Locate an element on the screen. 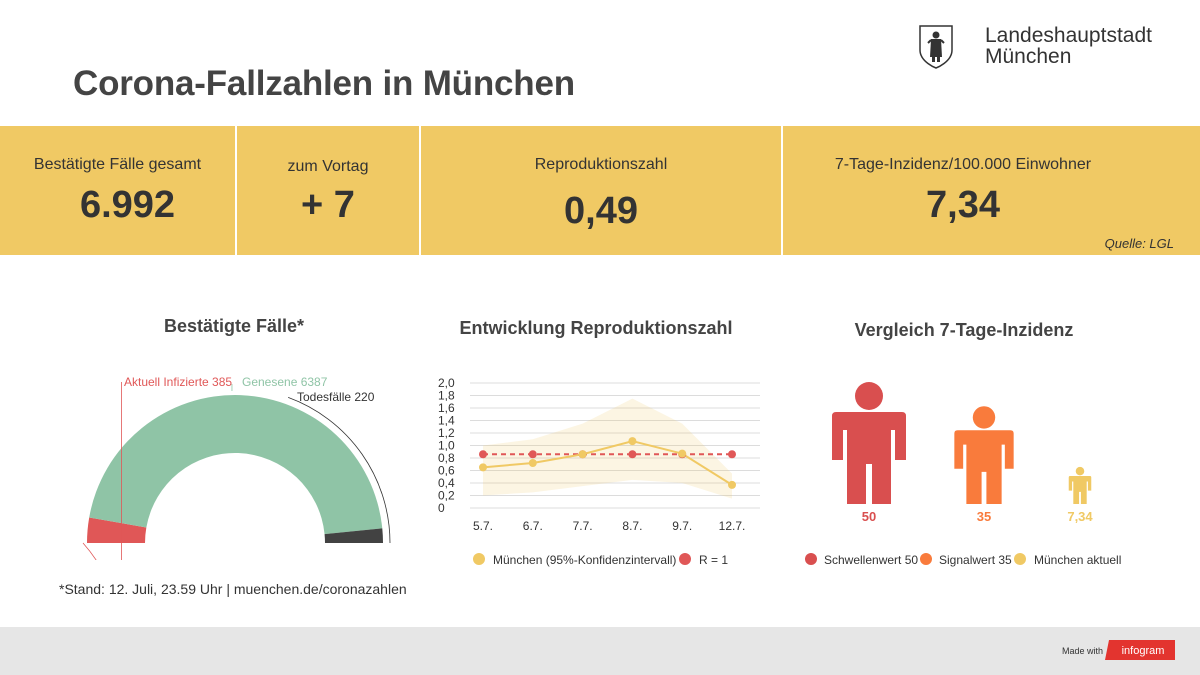  legend-r1-label: R = 1 is located at coordinates (713, 560).